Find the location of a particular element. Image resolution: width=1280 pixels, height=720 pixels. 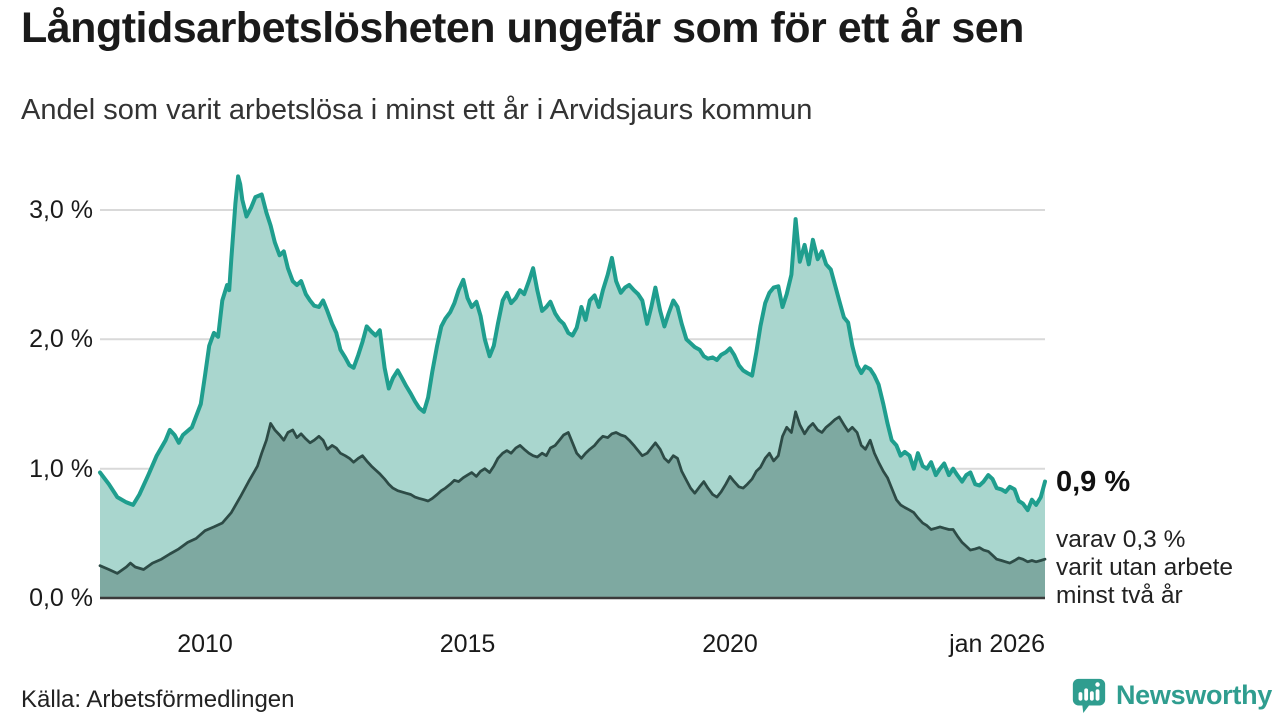

x-tick-label: 2020 is located at coordinates (730, 644).